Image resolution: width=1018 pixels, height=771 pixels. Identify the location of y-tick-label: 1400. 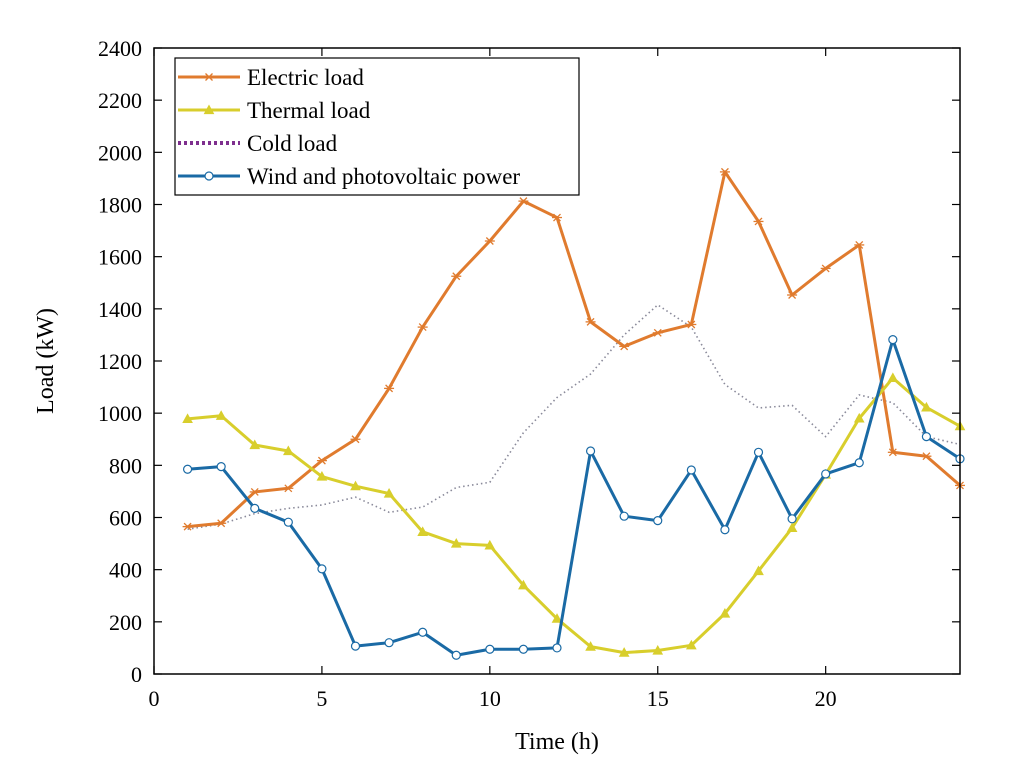
(120, 309).